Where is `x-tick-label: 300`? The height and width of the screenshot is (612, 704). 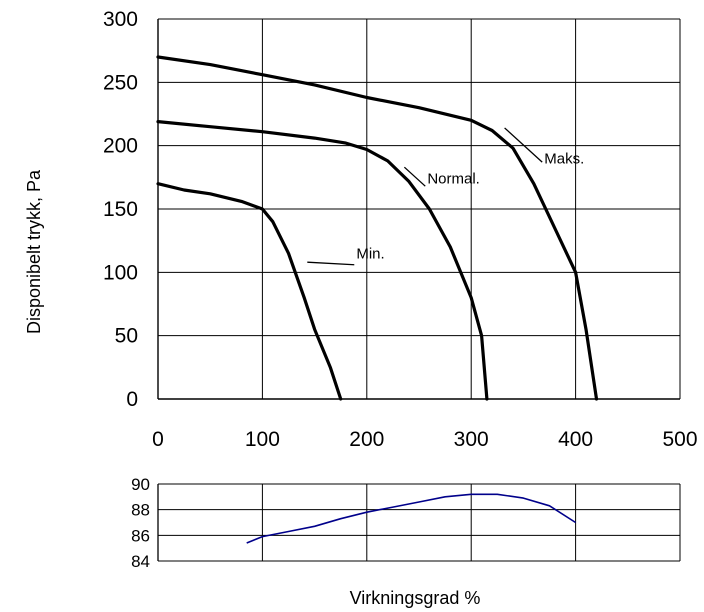 x-tick-label: 300 is located at coordinates (471, 439).